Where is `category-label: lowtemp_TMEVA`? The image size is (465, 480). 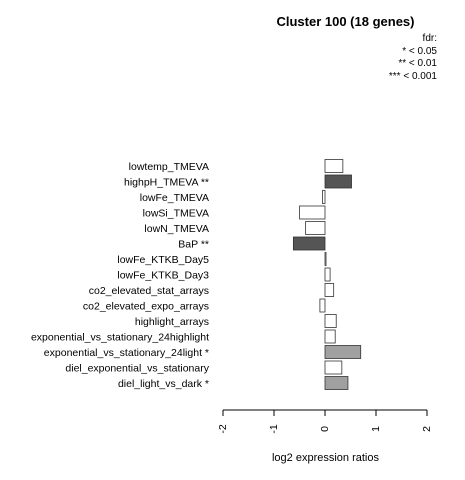 category-label: lowtemp_TMEVA is located at coordinates (169, 167).